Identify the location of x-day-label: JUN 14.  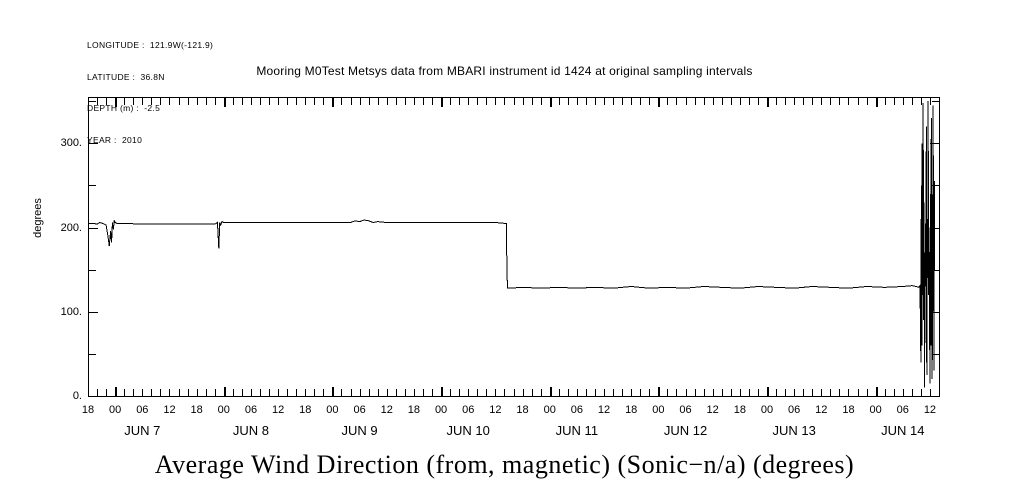
(903, 430).